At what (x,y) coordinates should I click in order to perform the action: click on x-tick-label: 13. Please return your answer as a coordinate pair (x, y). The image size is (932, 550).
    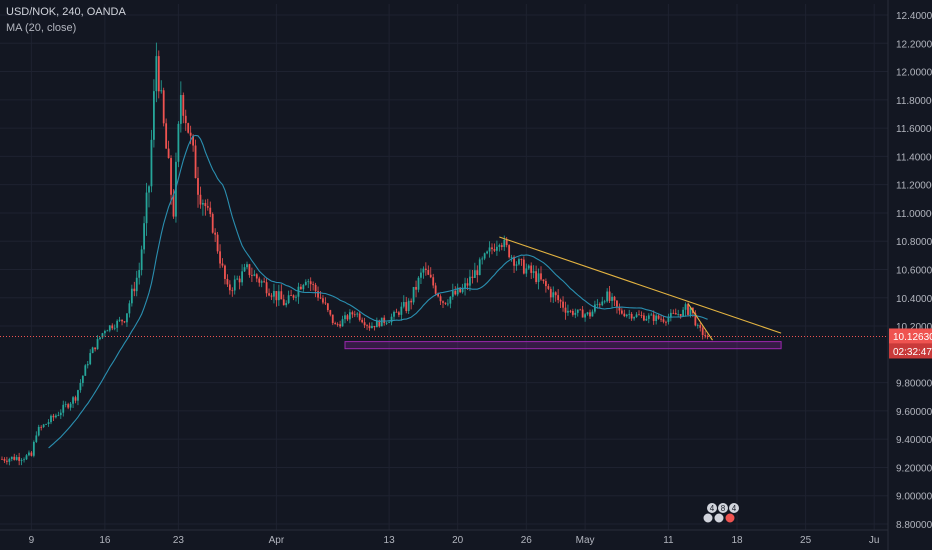
    Looking at the image, I should click on (390, 540).